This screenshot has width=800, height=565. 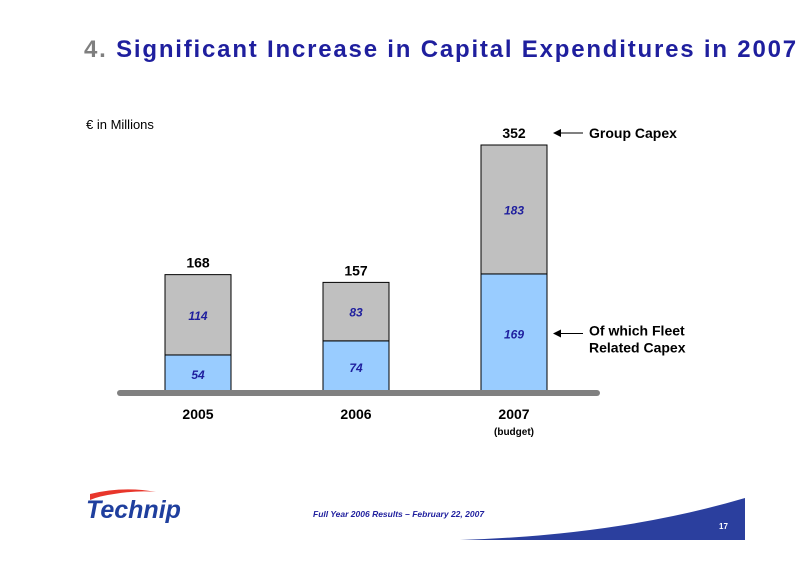 I want to click on x-tick-label-2005: 2005, so click(x=197, y=414).